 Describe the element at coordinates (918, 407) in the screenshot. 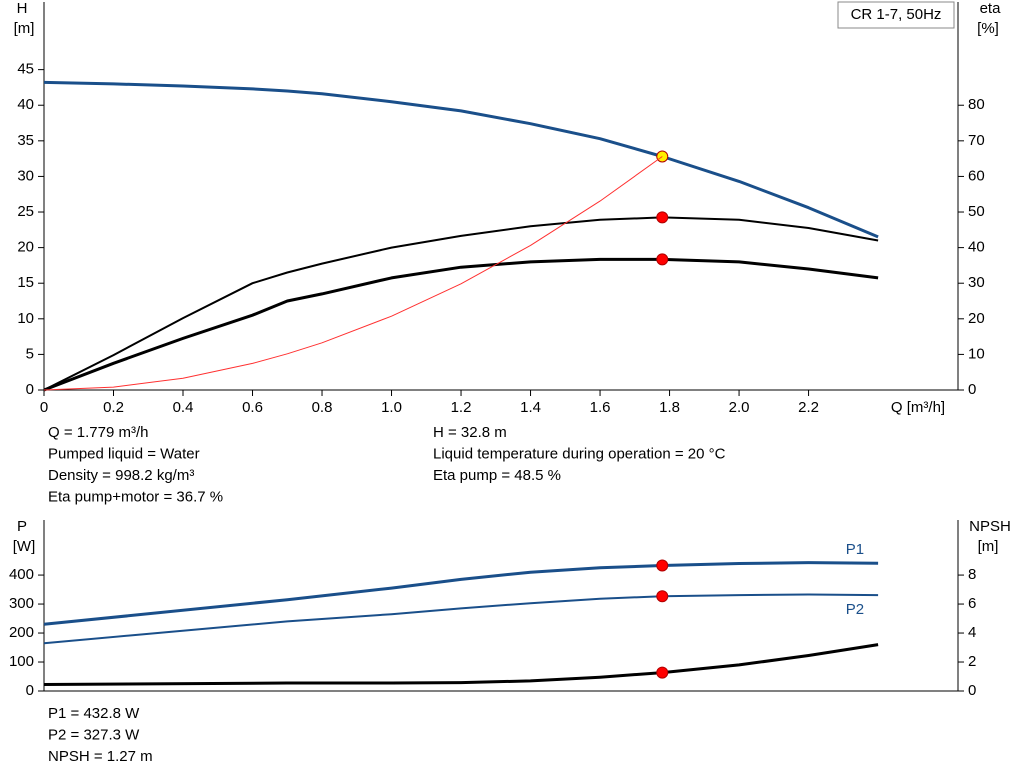

I see `x-axis-label: Q [m³/h]` at that location.